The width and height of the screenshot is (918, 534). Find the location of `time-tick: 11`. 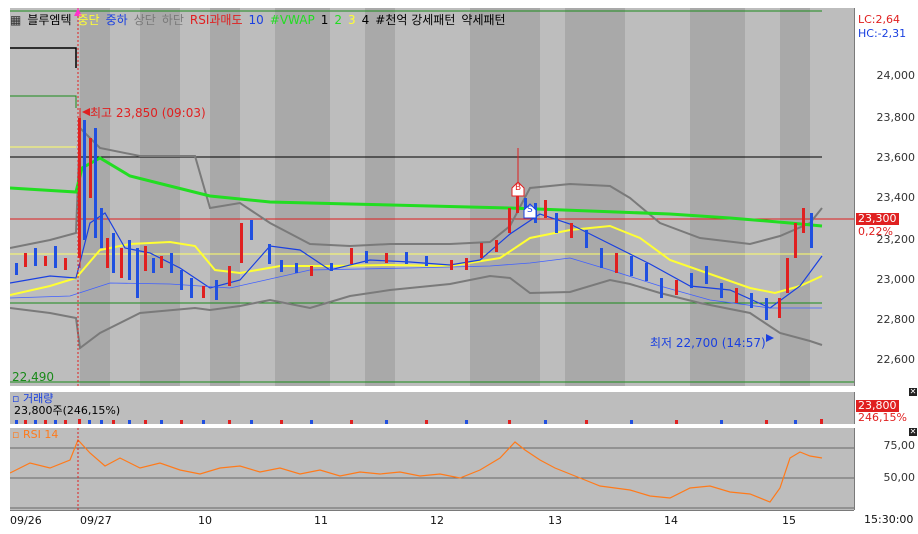

time-tick: 11 is located at coordinates (321, 520).